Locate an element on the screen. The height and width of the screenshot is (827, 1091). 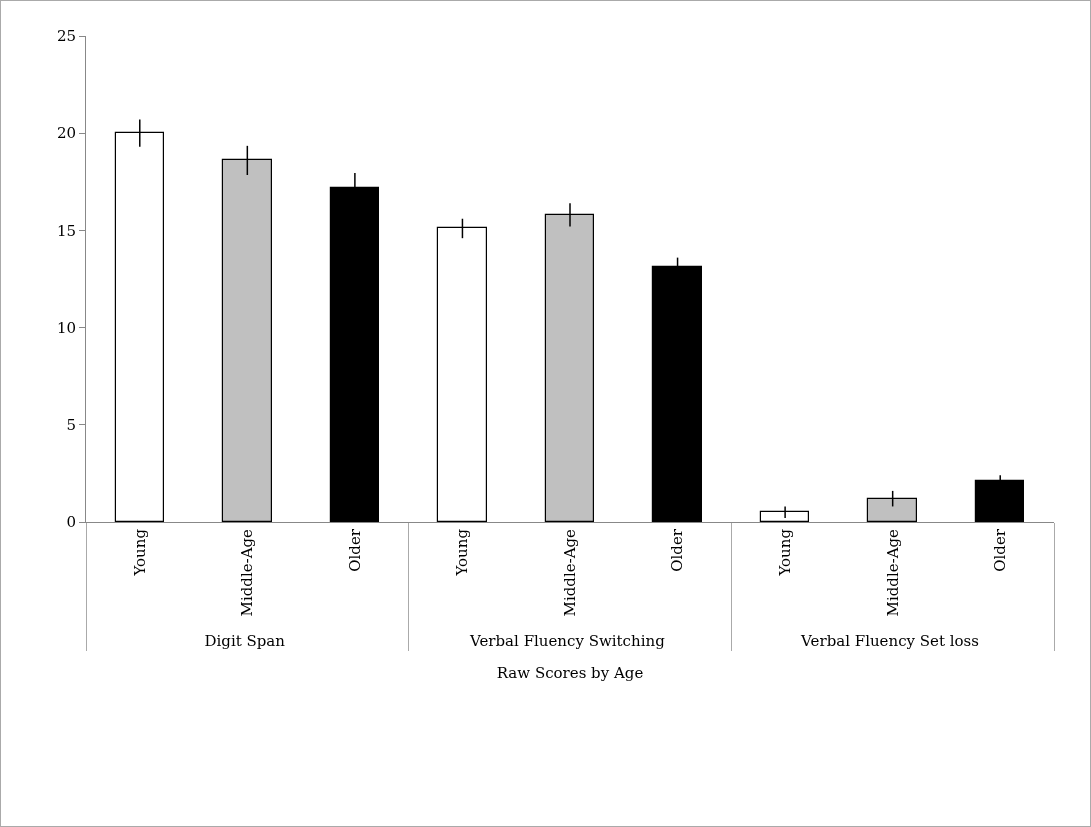
x-axis-title: Raw Scores by Age is located at coordinates (570, 673).